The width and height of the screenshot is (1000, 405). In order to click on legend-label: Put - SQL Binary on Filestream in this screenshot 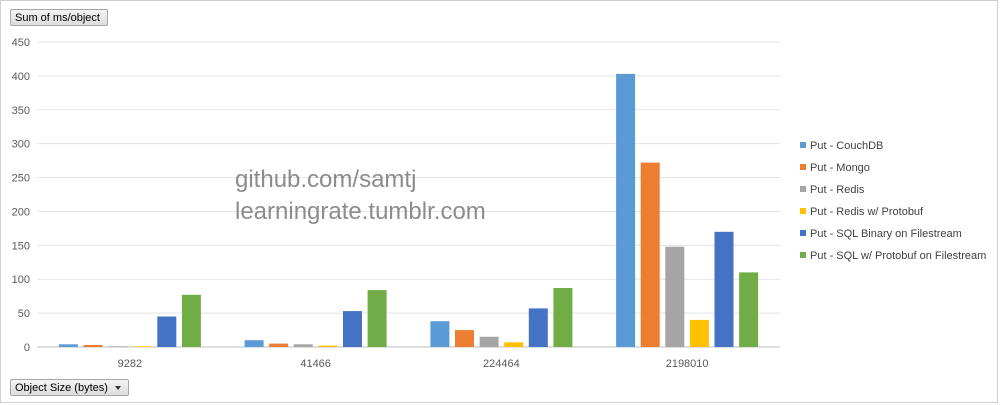, I will do `click(886, 234)`.